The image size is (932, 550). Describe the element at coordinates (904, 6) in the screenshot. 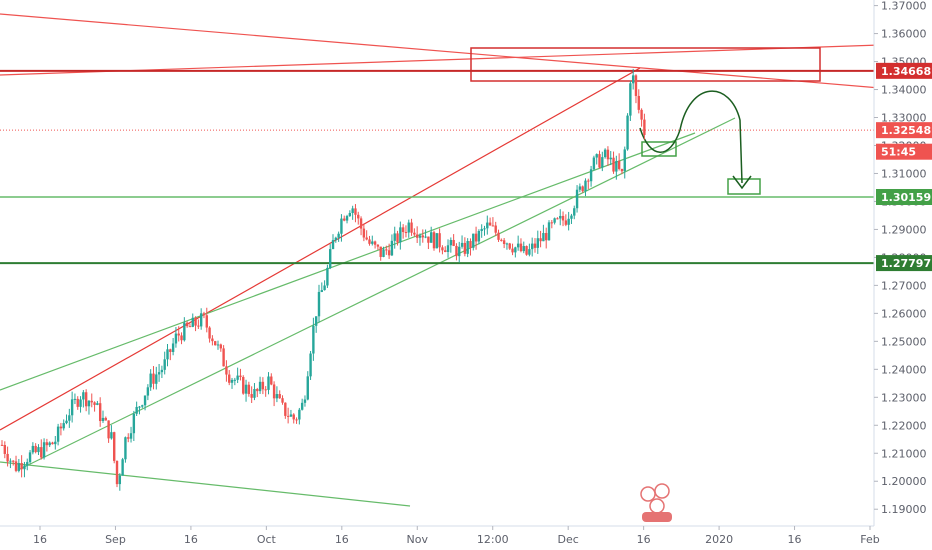

I see `price-tick-label: 1.37000` at that location.